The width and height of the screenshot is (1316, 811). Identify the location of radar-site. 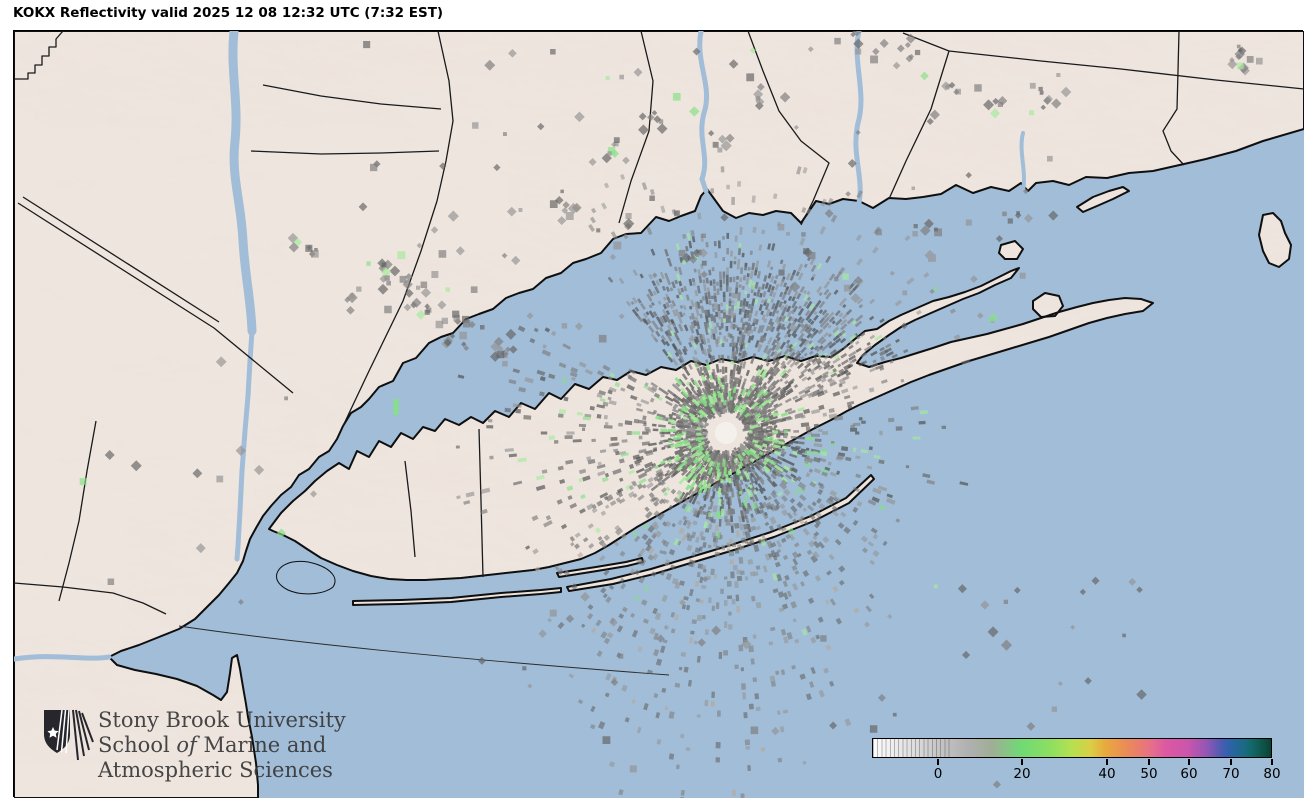
(726, 433).